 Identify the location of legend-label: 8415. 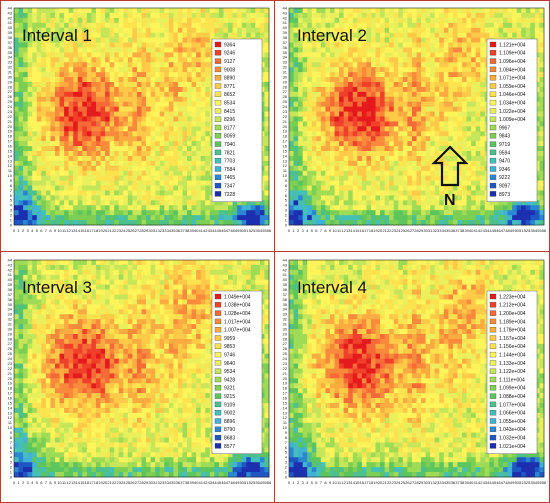
(229, 112).